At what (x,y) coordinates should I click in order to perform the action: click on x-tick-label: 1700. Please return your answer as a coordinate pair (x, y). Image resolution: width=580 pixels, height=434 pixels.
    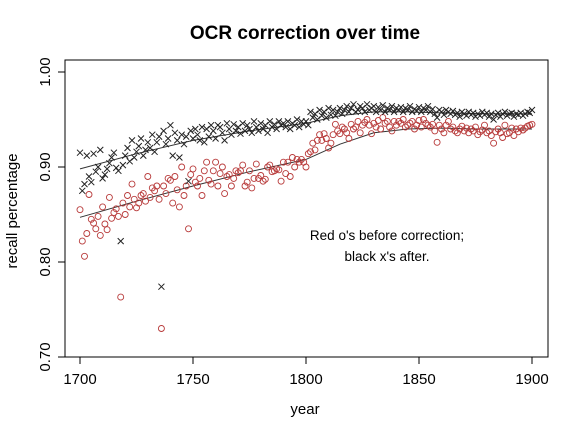
    Looking at the image, I should click on (79, 379).